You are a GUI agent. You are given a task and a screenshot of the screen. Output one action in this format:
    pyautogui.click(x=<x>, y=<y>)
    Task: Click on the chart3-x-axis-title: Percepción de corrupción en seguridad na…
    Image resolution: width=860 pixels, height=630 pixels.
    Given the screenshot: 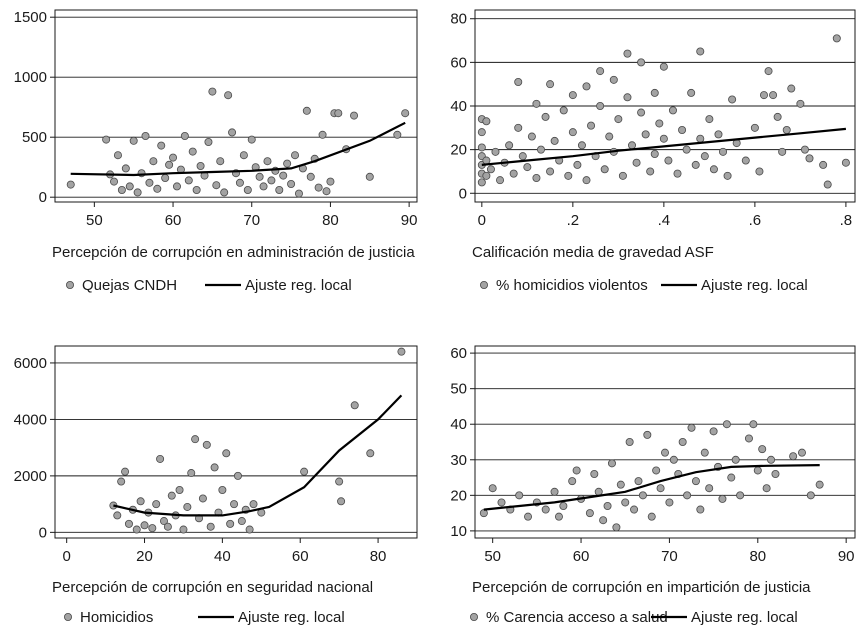 What is the action you would take?
    pyautogui.click(x=212, y=587)
    